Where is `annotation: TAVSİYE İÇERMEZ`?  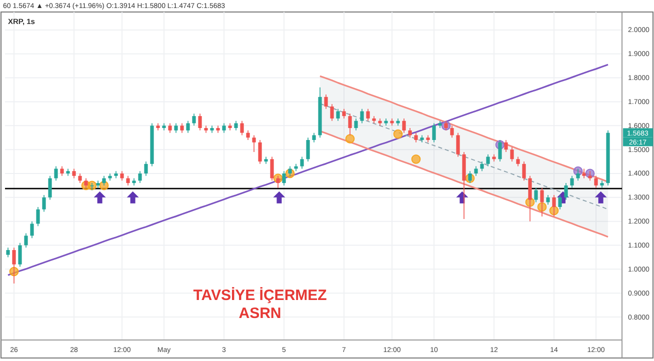
annotation: TAVSİYE İÇERMEZ is located at coordinates (260, 295).